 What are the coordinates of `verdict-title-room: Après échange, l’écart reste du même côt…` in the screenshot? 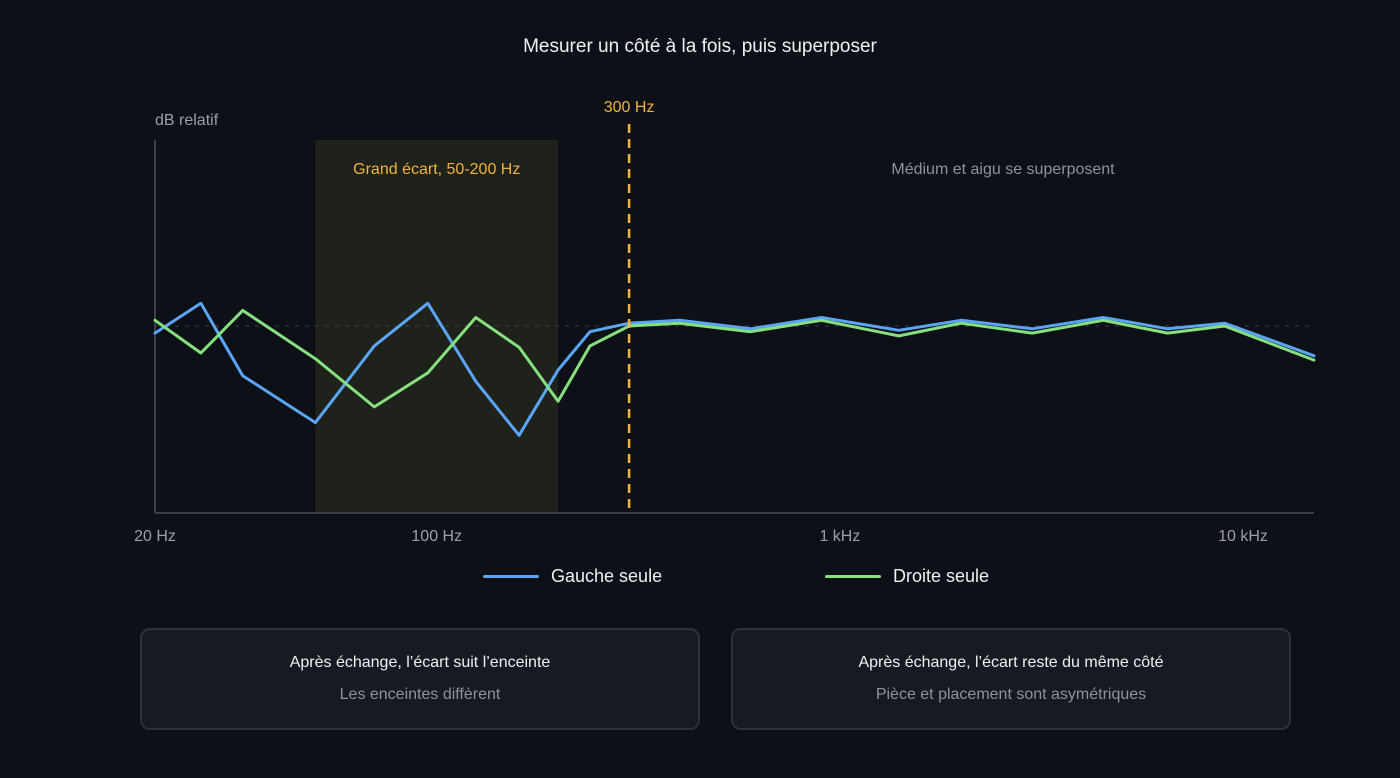 It's located at (1011, 662).